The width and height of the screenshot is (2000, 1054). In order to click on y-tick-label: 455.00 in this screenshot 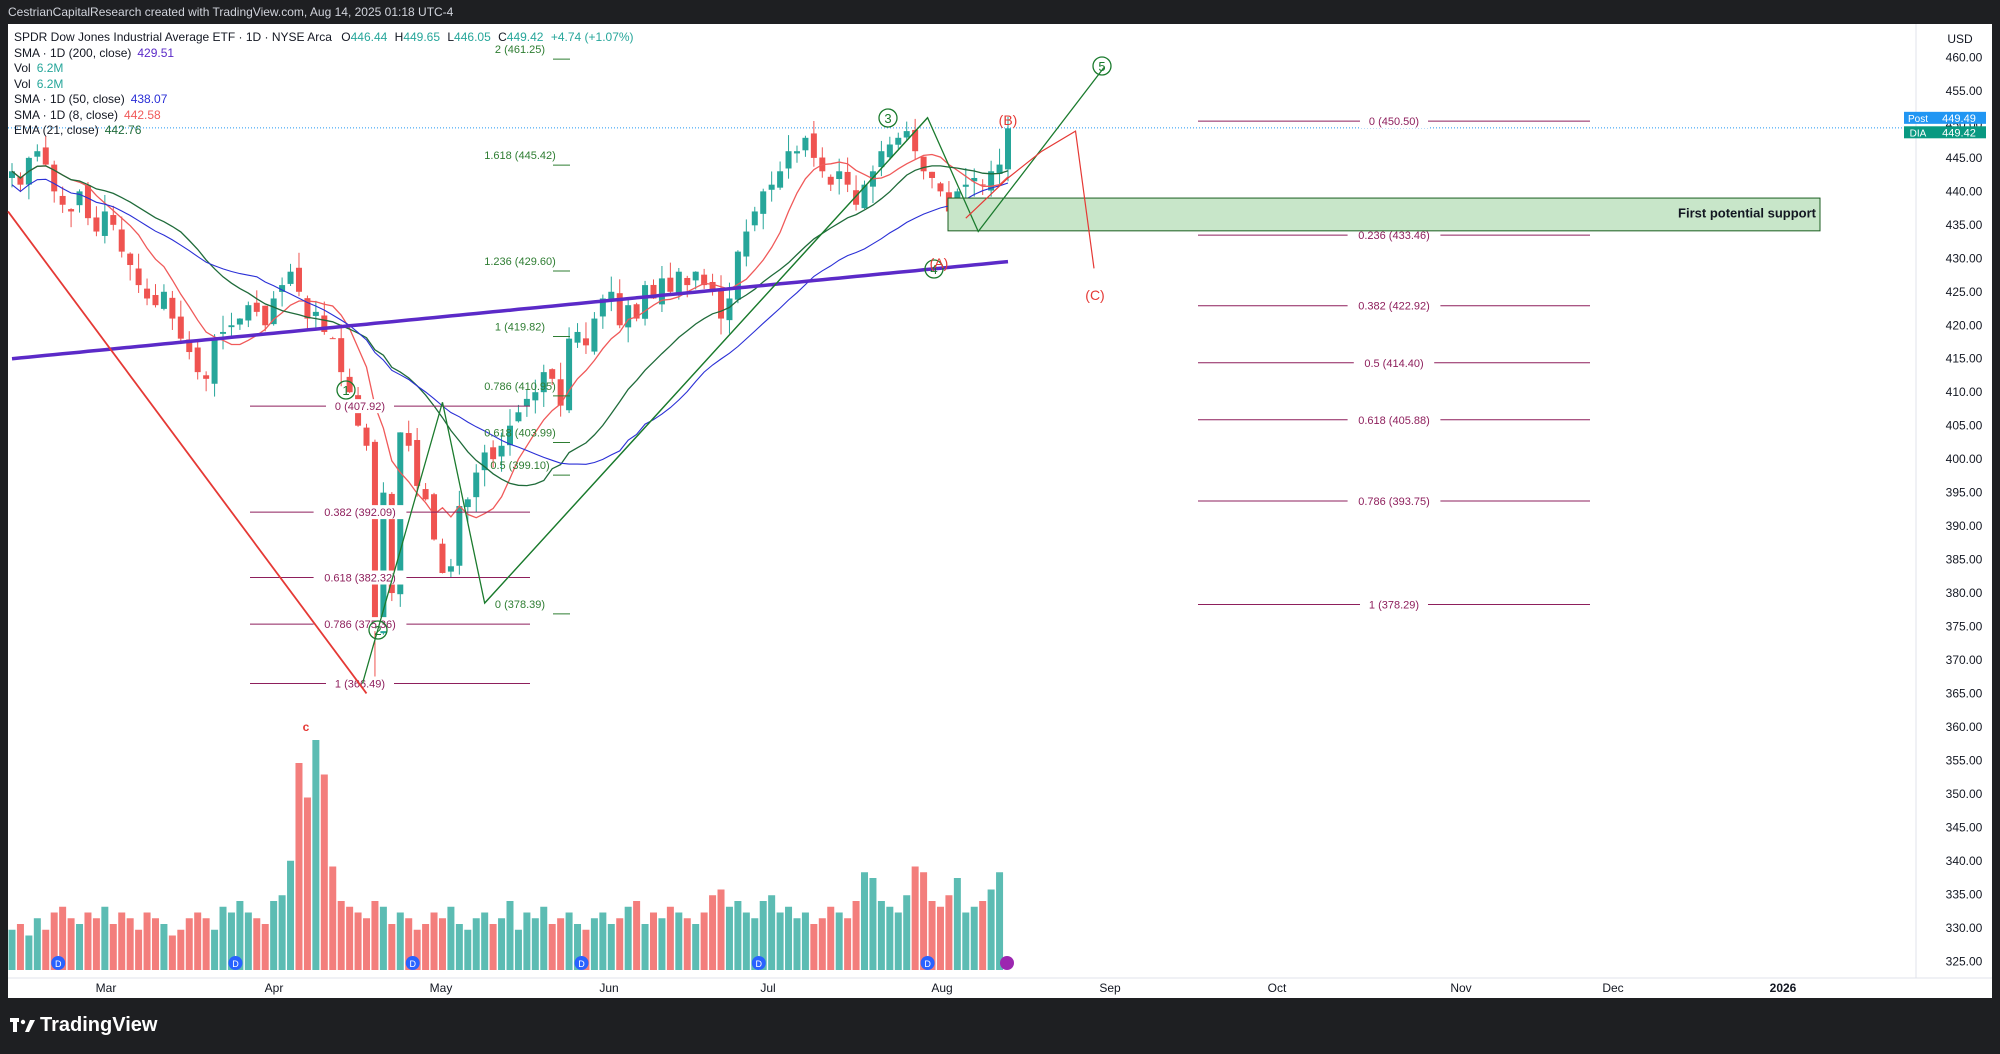, I will do `click(1964, 91)`.